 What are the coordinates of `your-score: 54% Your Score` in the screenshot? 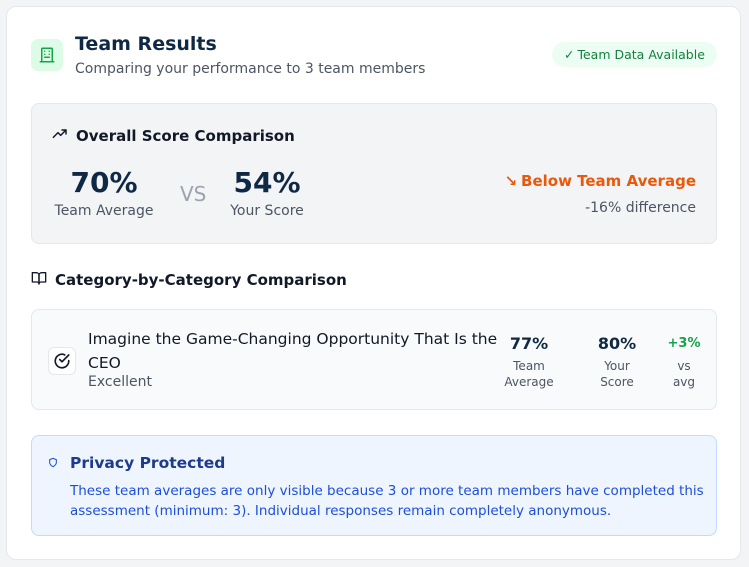 It's located at (267, 192).